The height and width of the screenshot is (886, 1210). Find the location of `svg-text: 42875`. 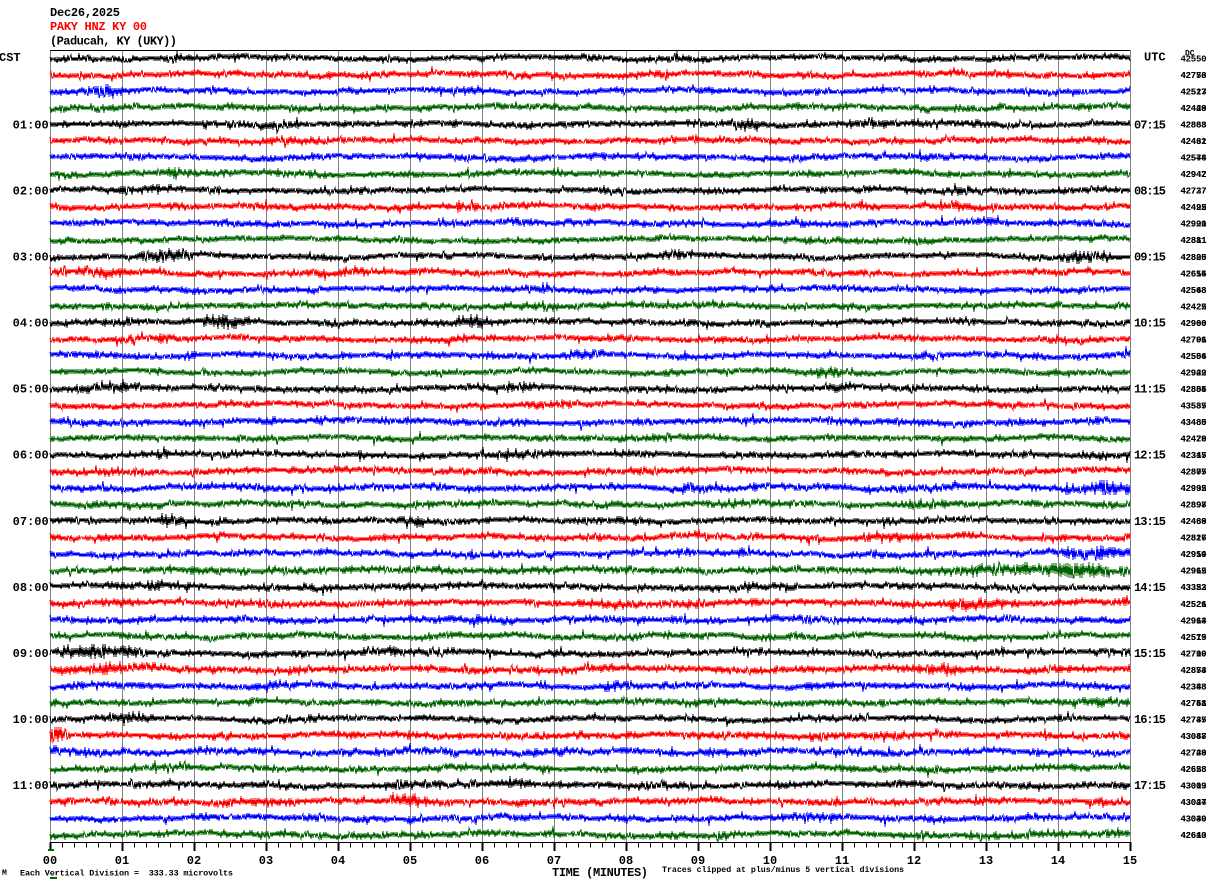

svg-text: 42875 is located at coordinates (1194, 473).